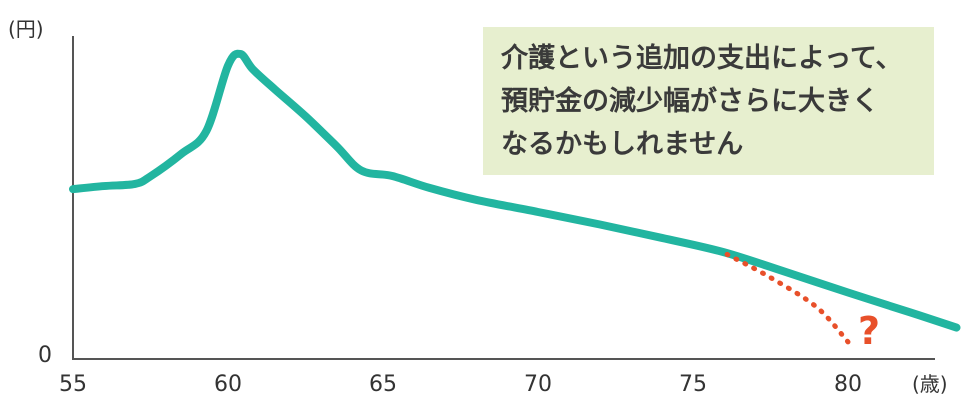 The image size is (965, 398). I want to click on annotation-line-3: なるかもしれません, so click(622, 144).